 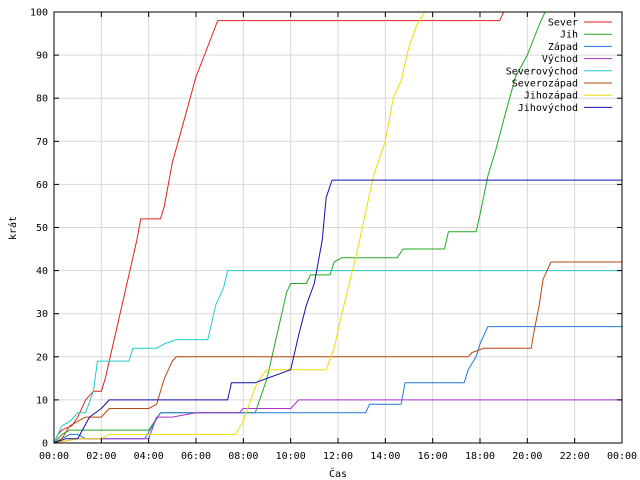 What do you see at coordinates (42, 400) in the screenshot?
I see `y-tick-label: 10` at bounding box center [42, 400].